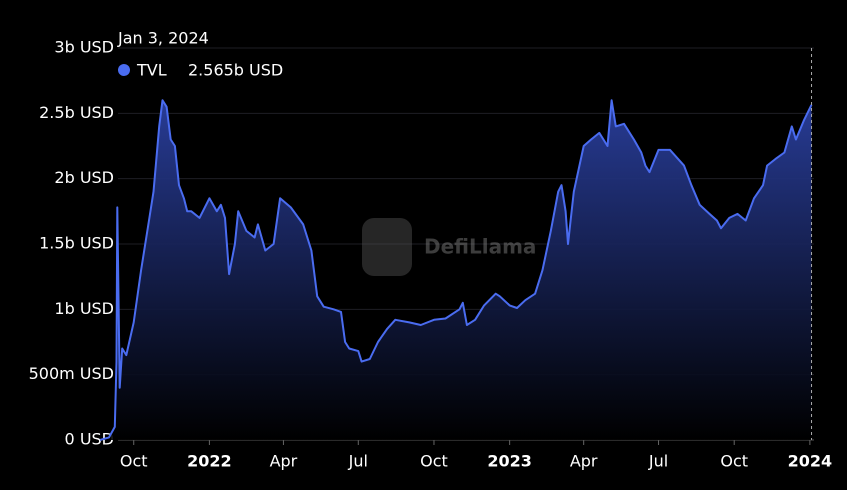  Describe the element at coordinates (84, 47) in the screenshot. I see `y-tick-label: 3b USD` at that location.